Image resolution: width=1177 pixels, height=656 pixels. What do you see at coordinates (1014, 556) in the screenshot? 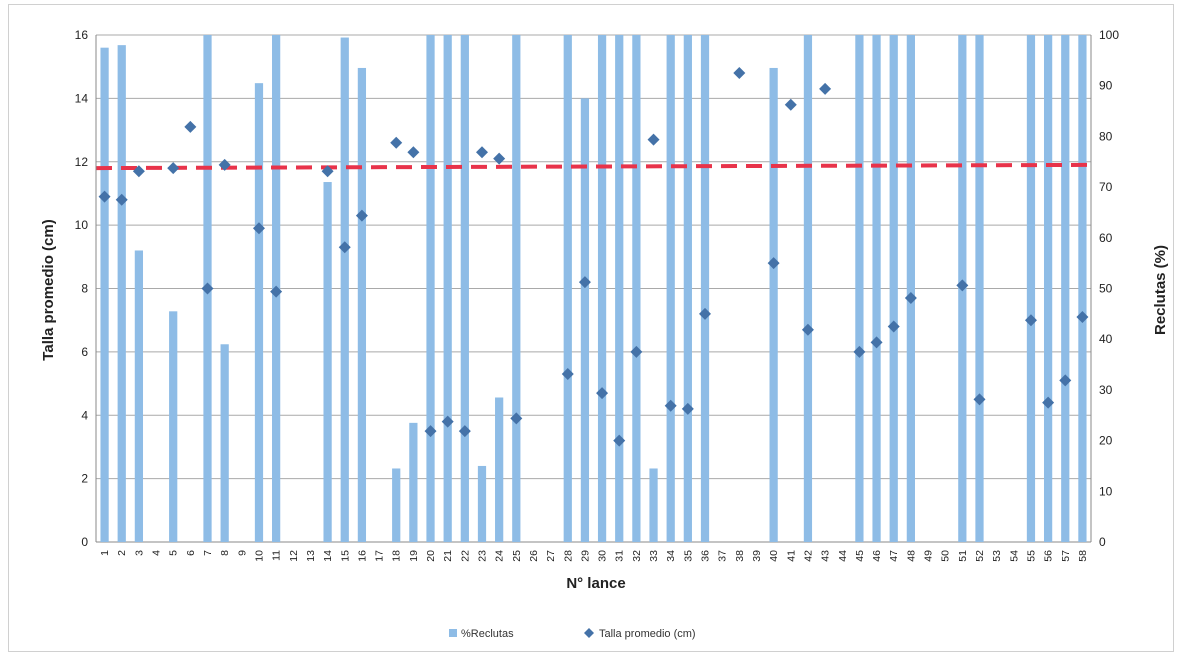
I see `x-tick-label: 54` at bounding box center [1014, 556].